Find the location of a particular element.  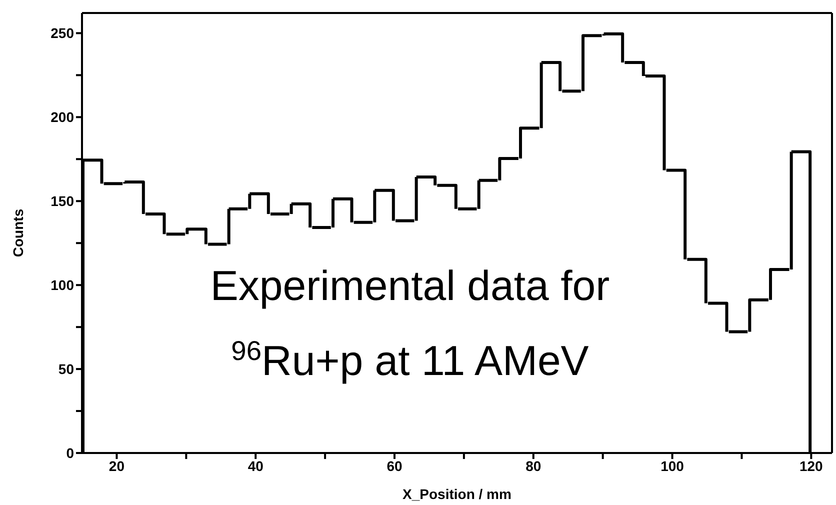

x-tick-label: 120 is located at coordinates (811, 466).